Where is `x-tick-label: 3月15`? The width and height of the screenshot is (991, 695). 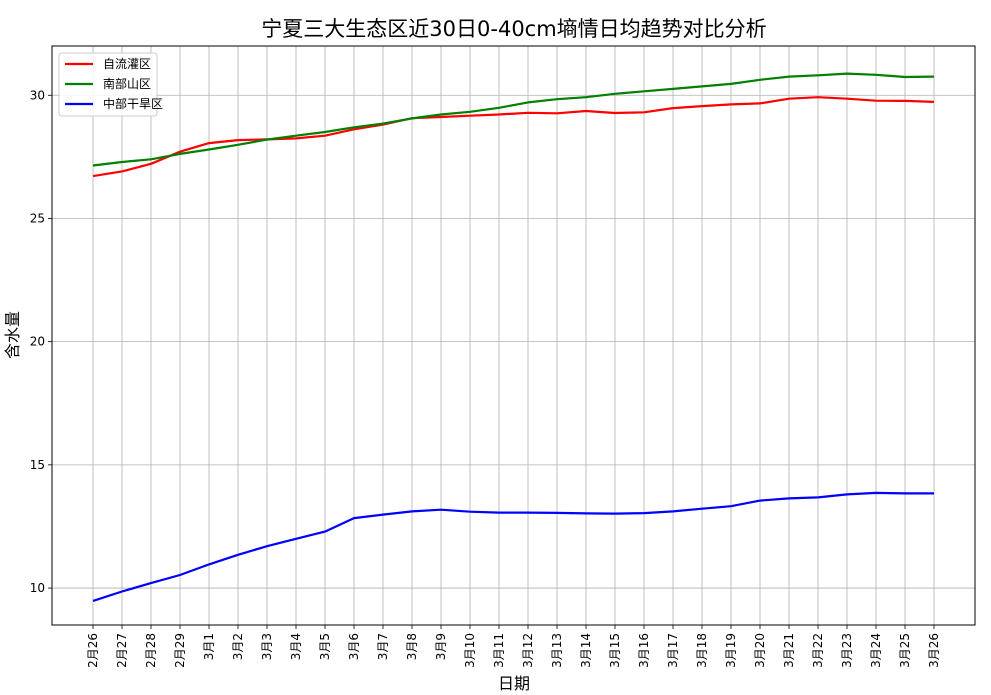
x-tick-label: 3月15 is located at coordinates (615, 650).